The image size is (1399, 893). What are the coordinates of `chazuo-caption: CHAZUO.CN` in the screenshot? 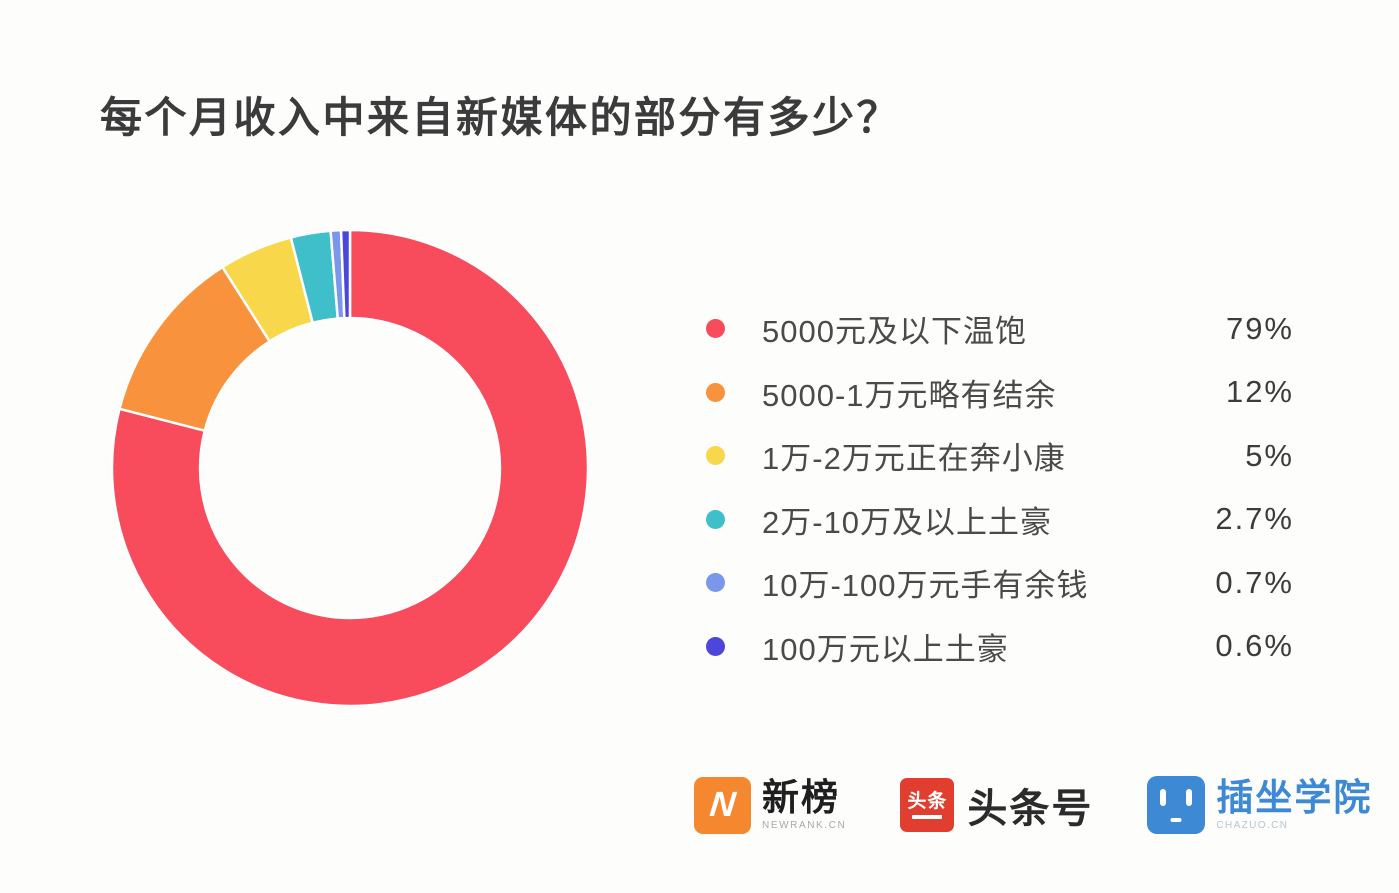 It's located at (1252, 826).